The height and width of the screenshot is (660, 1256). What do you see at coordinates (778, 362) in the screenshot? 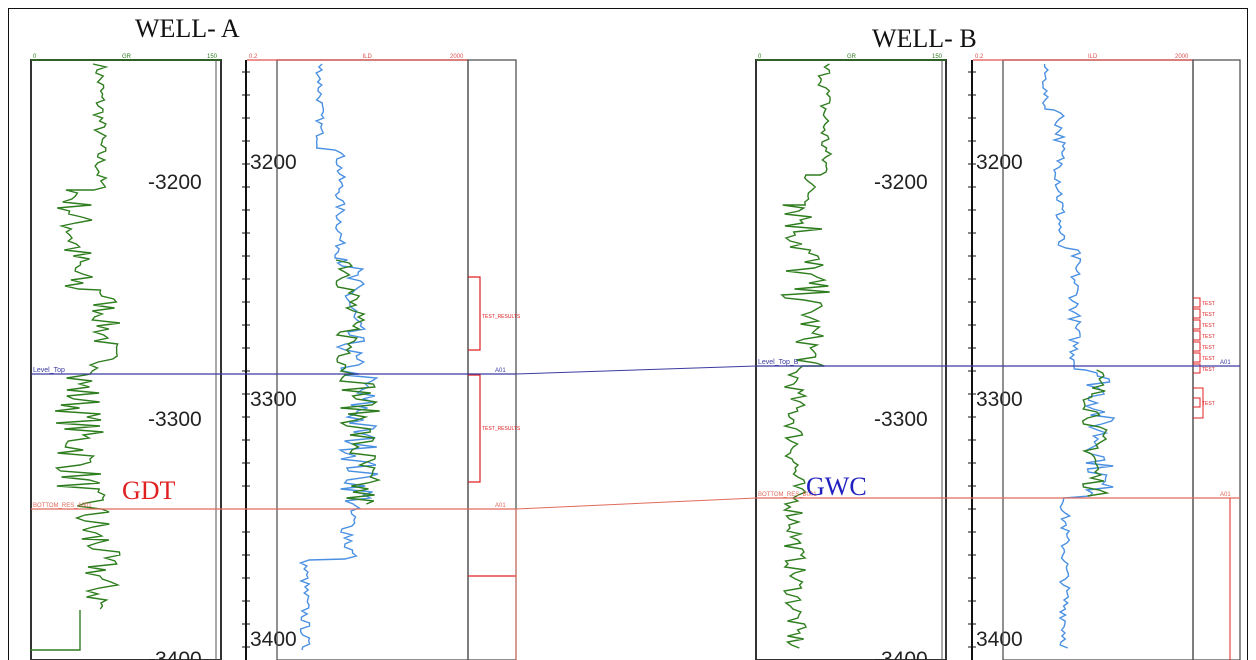
I see `top-marker-label: Level_Top_B` at bounding box center [778, 362].